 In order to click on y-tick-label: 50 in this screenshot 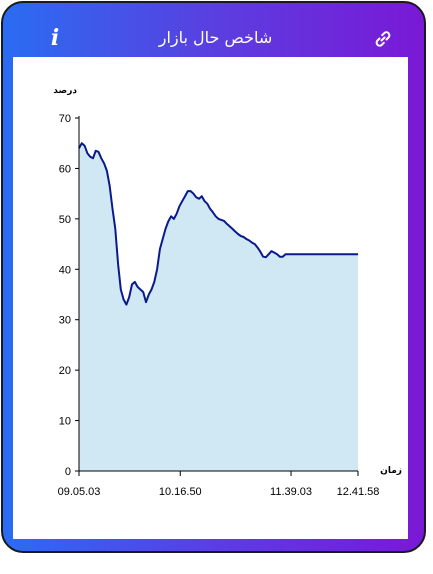, I will do `click(65, 220)`.